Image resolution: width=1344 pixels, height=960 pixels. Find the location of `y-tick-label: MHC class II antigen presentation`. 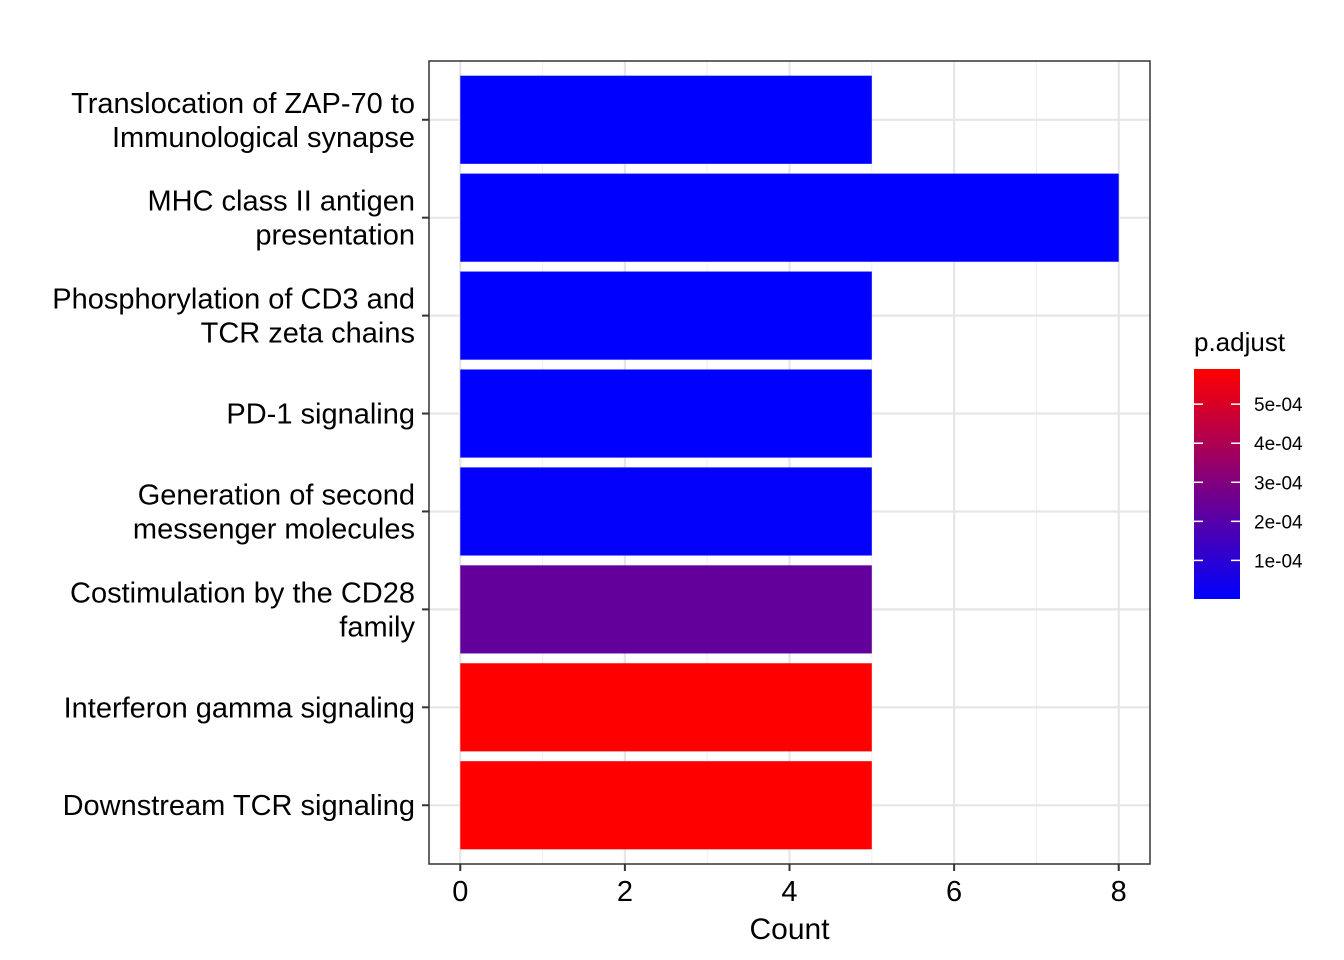

y-tick-label: MHC class II antigen presentation is located at coordinates (281, 219).